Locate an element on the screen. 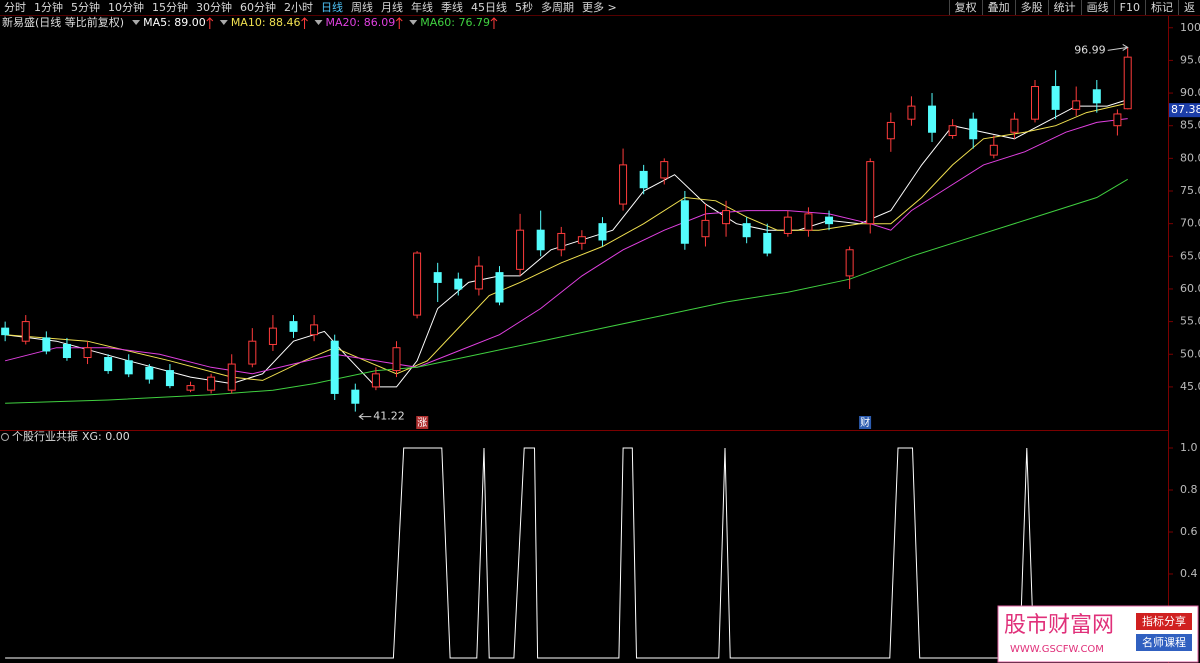 The height and width of the screenshot is (663, 1200). tag: 指标分享 is located at coordinates (1164, 621).